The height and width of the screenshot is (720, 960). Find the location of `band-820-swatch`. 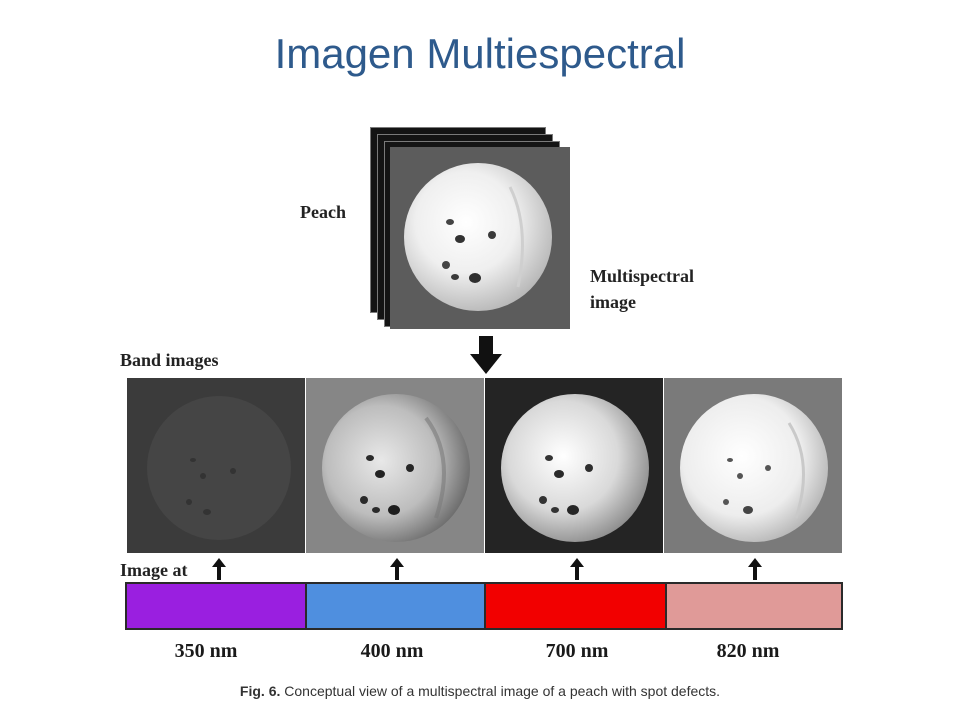

band-820-swatch is located at coordinates (754, 606).